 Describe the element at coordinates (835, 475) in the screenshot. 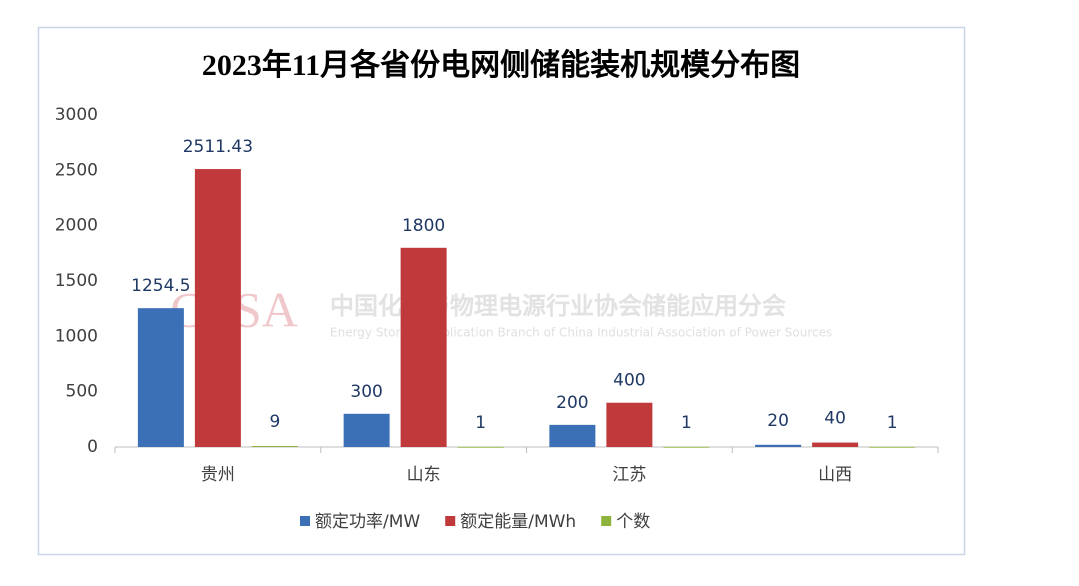

I see `x-tick-label: 山西` at that location.